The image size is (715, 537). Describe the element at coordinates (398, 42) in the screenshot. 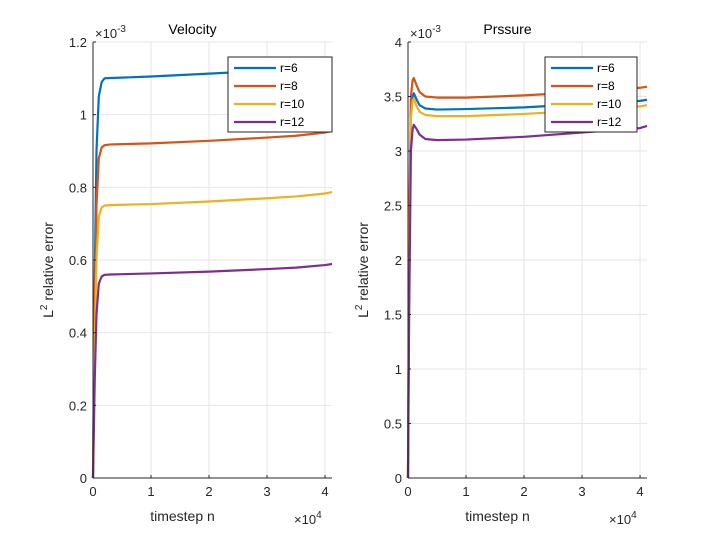

I see `y-tick-label: 4` at that location.